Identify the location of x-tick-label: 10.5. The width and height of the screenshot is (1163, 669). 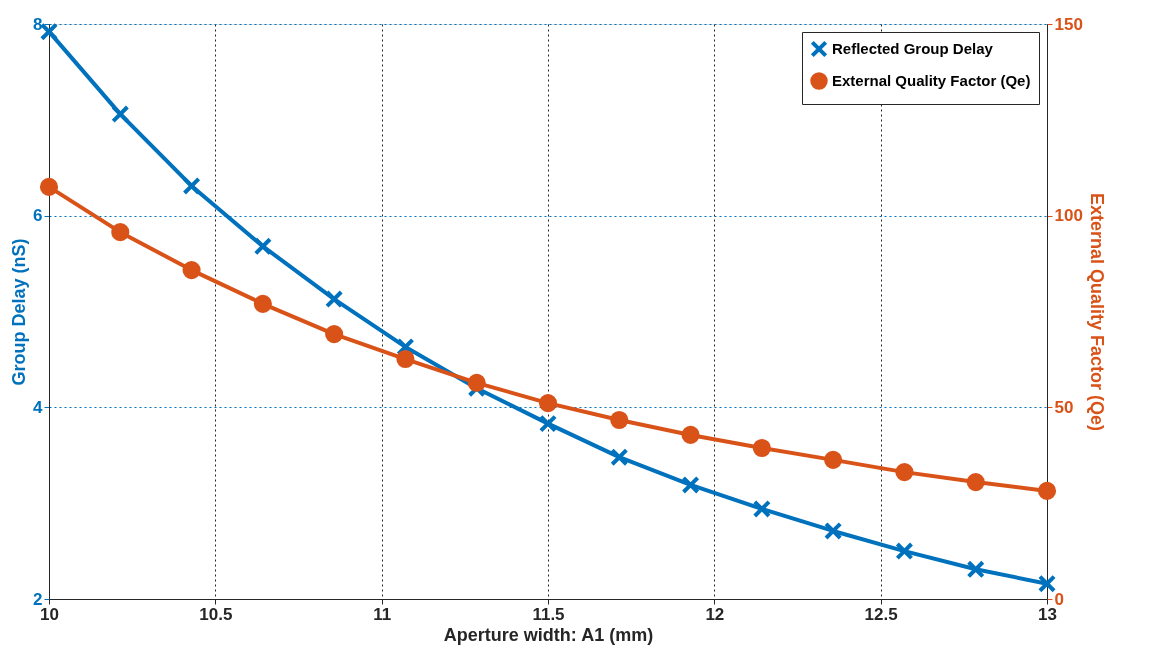
(216, 614).